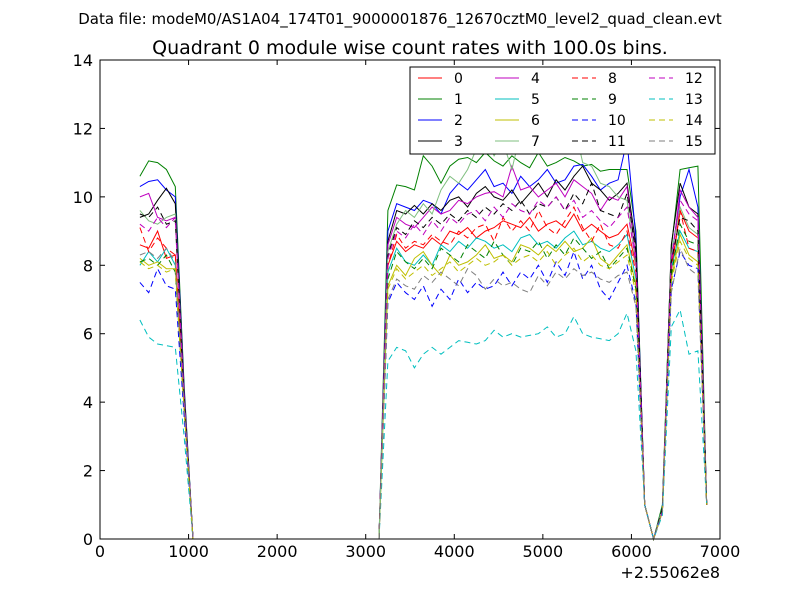  Describe the element at coordinates (188, 551) in the screenshot. I see `x-tick-label: 1000` at that location.